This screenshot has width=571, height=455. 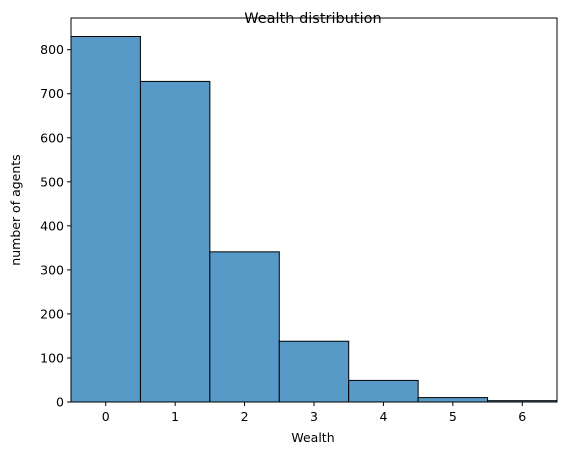 What do you see at coordinates (453, 416) in the screenshot?
I see `x-tick-label: 5` at bounding box center [453, 416].